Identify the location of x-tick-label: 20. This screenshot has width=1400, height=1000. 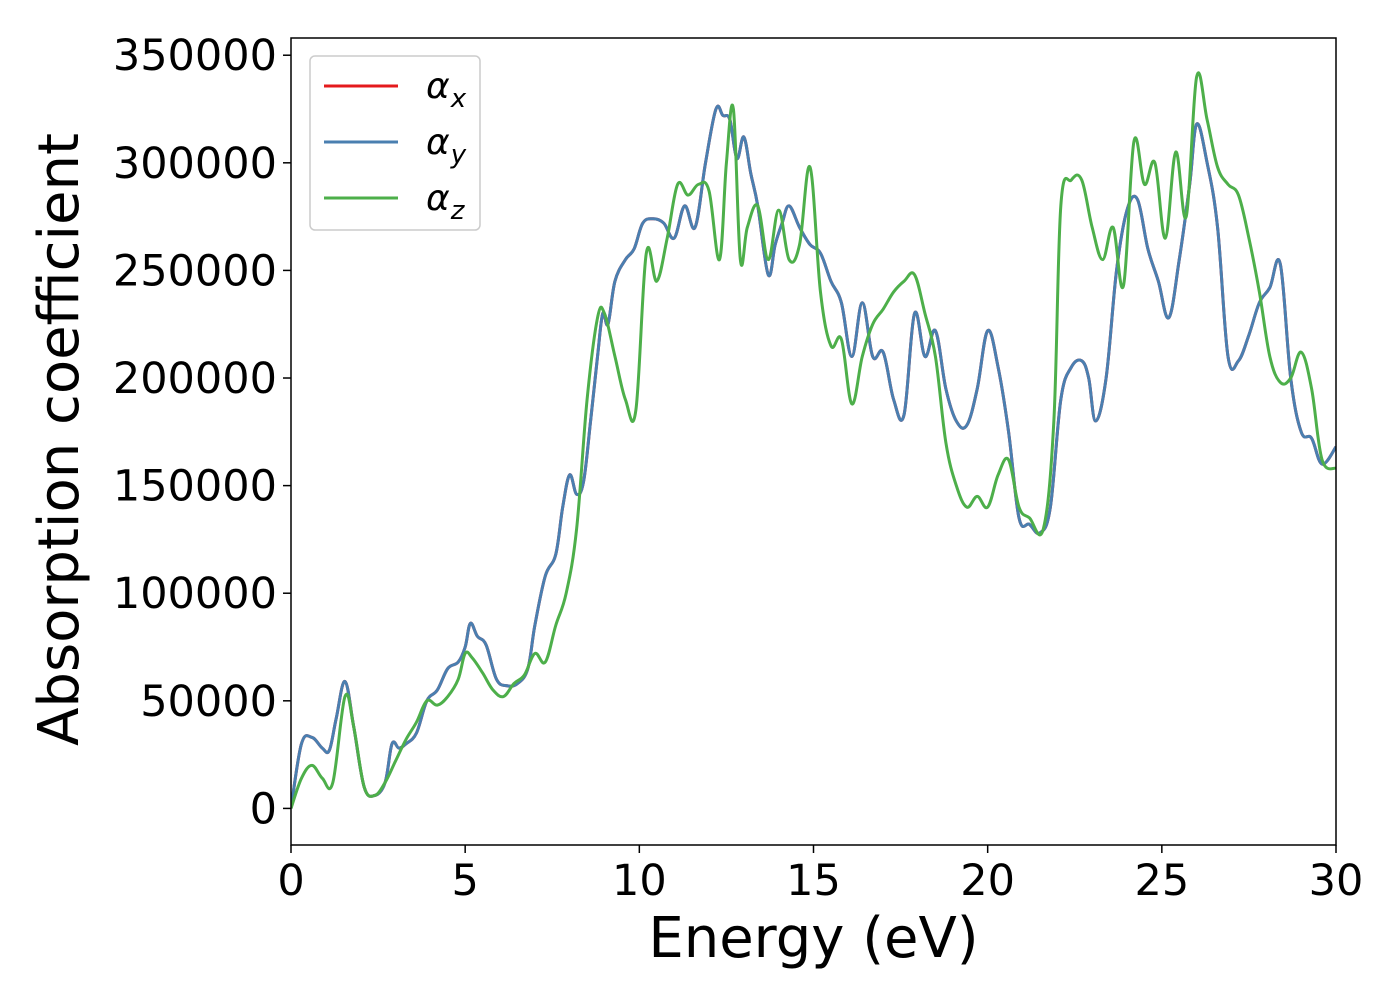
(987, 881).